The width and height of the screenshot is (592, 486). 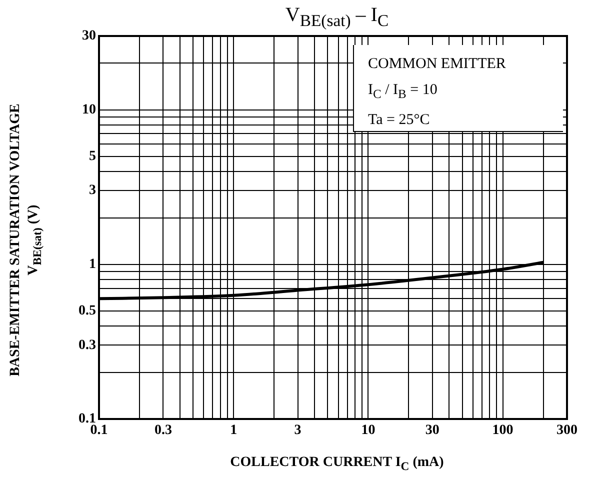 I want to click on y-tick-label: 0.5, so click(x=87, y=311).